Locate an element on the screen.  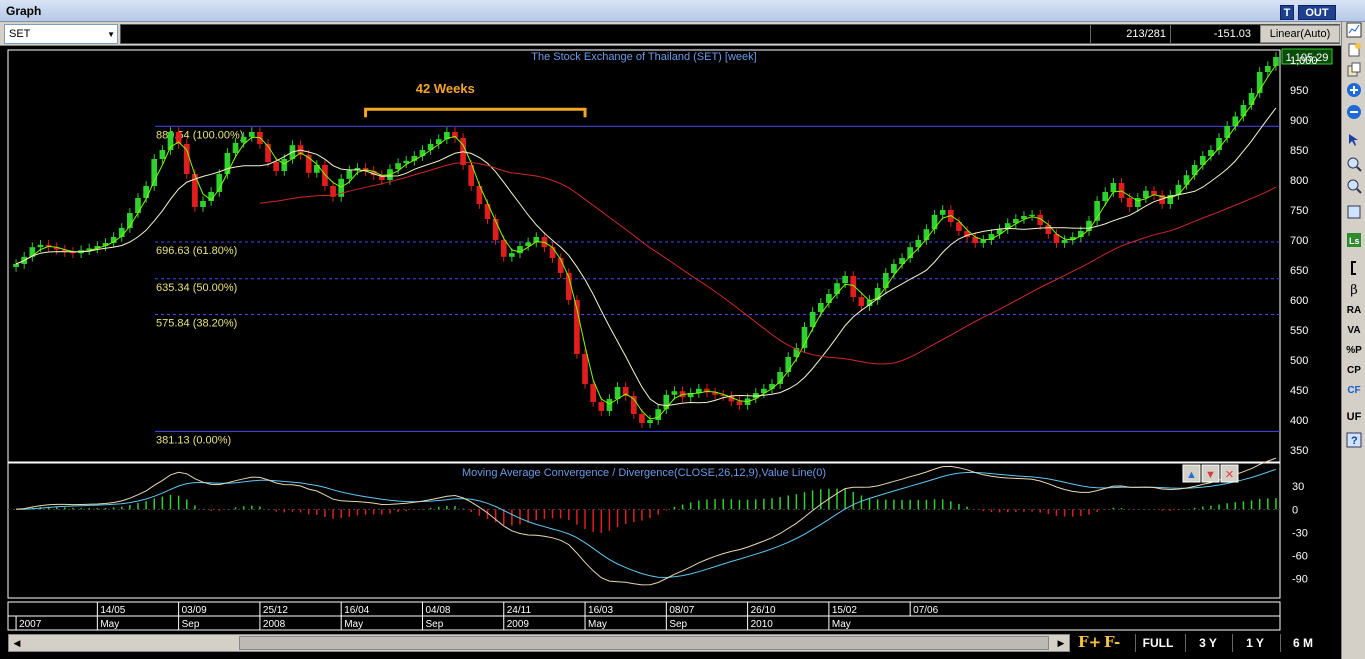
percent-p-button: %P is located at coordinates (1354, 350).